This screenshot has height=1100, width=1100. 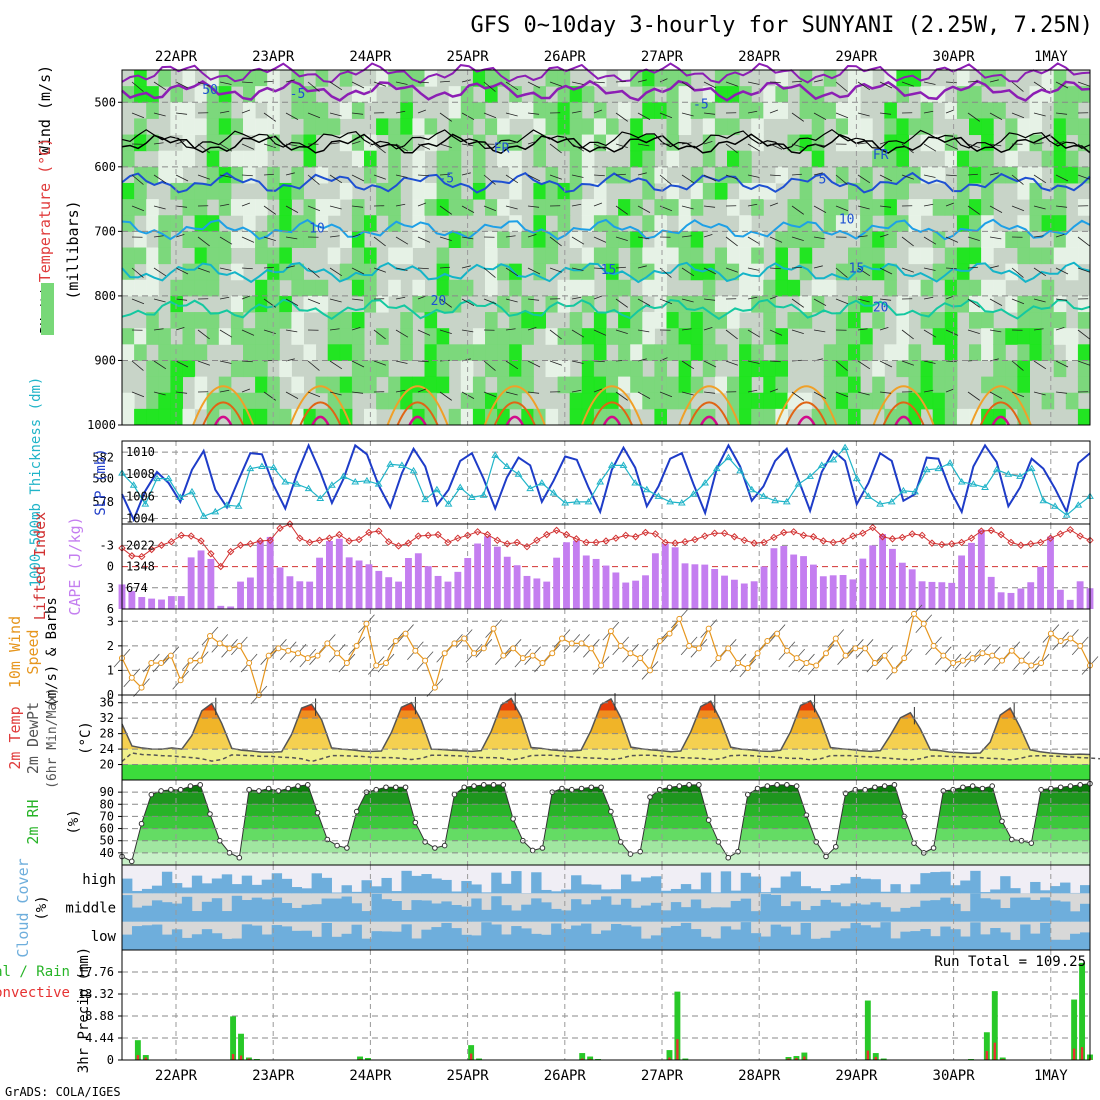 I want to click on isotherm-line, so click(x=606, y=144).